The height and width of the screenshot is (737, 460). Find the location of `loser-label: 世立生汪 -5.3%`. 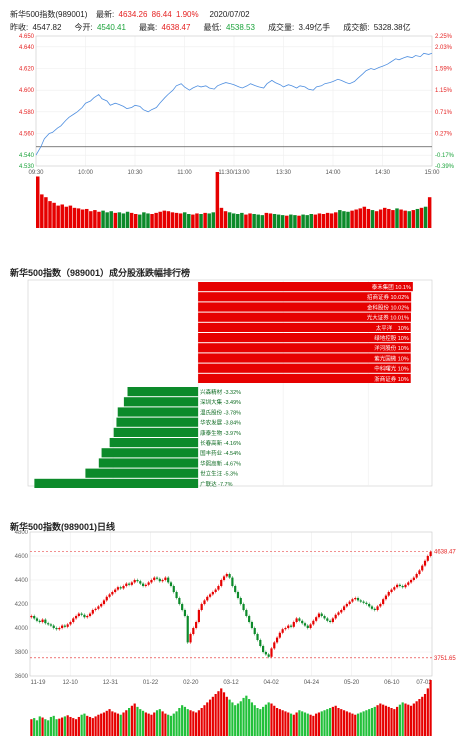

loser-label: 世立生汪 -5.3% is located at coordinates (219, 474).